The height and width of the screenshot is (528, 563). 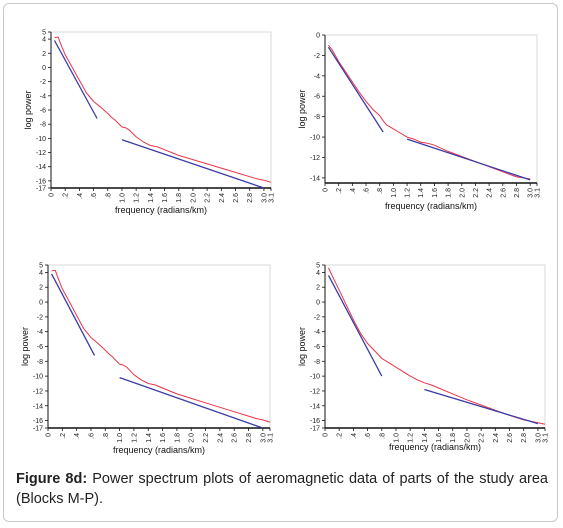 I want to click on y-tick-label: -10, so click(x=38, y=377).